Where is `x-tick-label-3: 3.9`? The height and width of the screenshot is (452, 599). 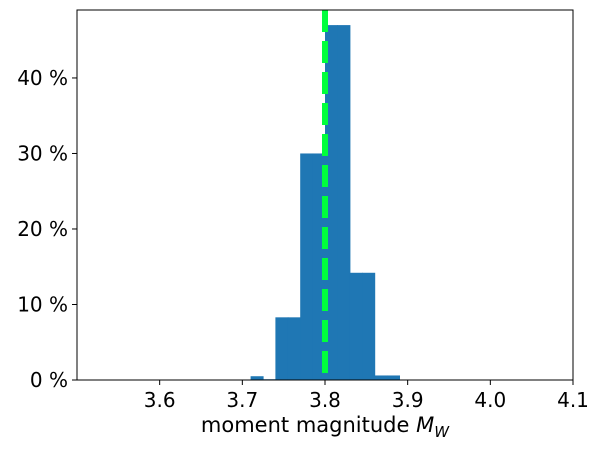 x-tick-label-3: 3.9 is located at coordinates (408, 400).